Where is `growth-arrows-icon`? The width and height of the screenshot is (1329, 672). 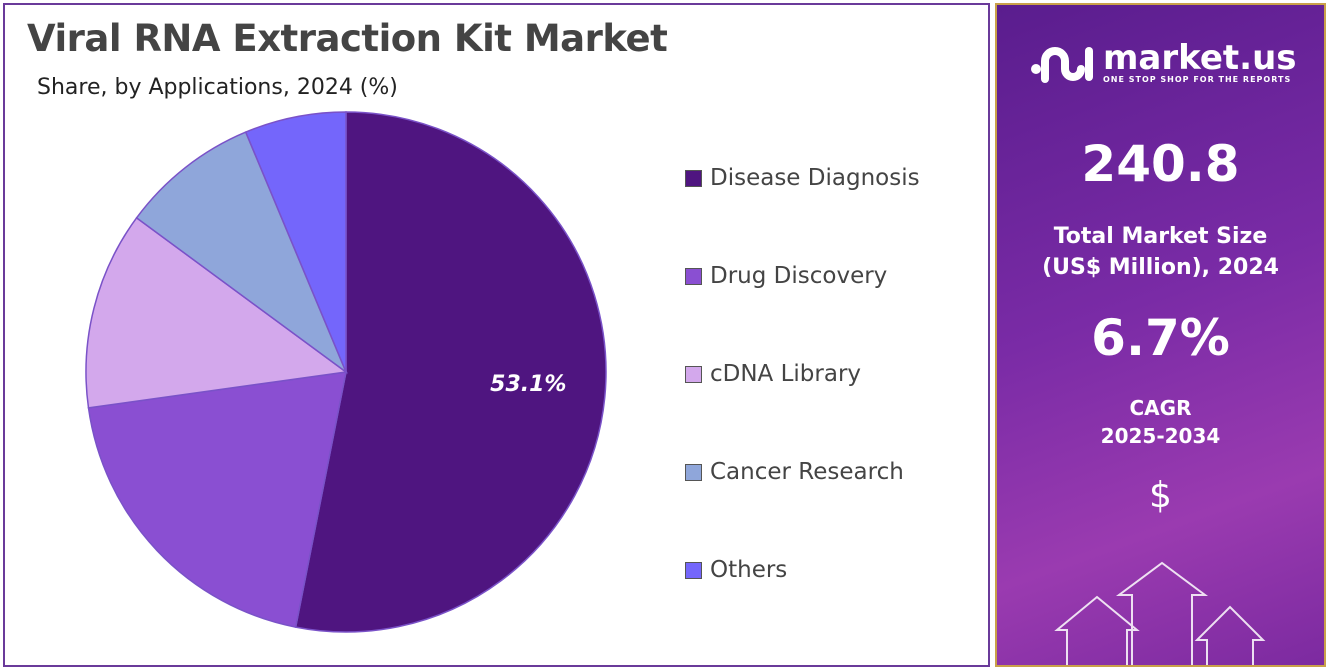
growth-arrows-icon is located at coordinates (1160, 613).